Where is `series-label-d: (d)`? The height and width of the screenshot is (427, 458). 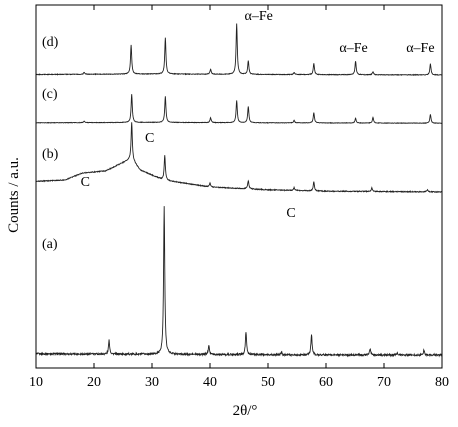 series-label-d: (d) is located at coordinates (50, 42).